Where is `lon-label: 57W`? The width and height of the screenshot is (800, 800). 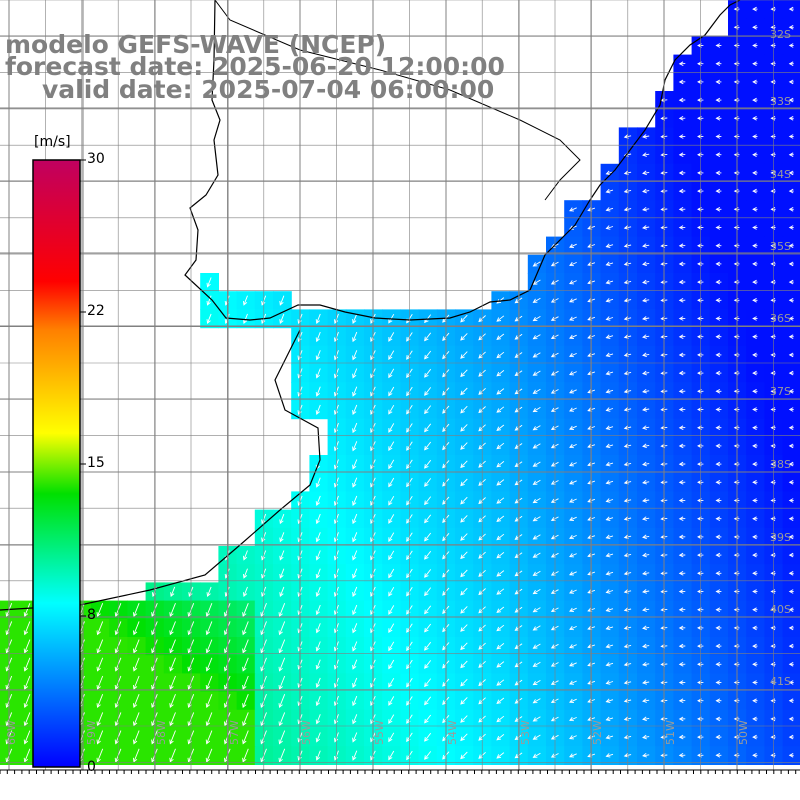
lon-label: 57W is located at coordinates (234, 732).